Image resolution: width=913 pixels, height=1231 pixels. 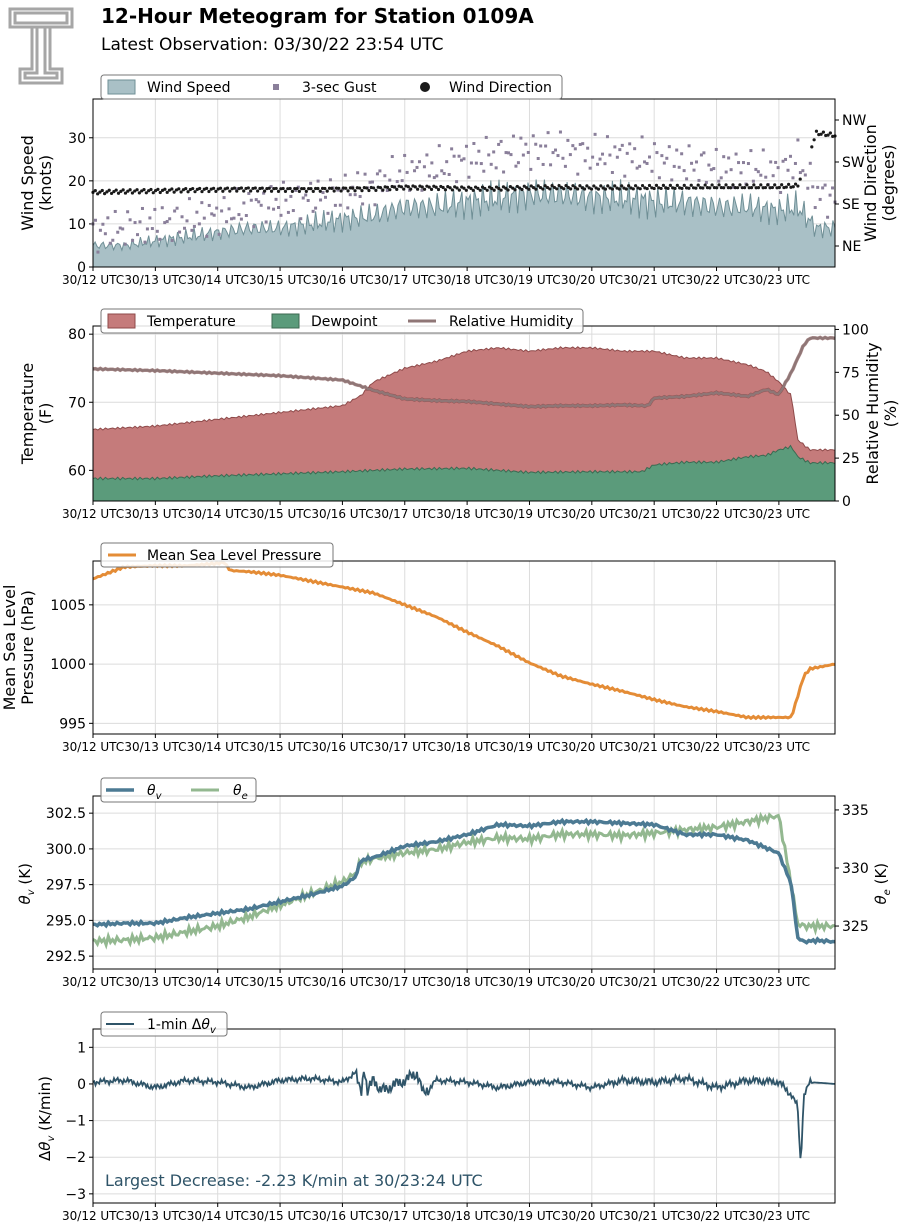 What do you see at coordinates (846, 502) in the screenshot?
I see `relative-humidity-tick-label: 0` at bounding box center [846, 502].